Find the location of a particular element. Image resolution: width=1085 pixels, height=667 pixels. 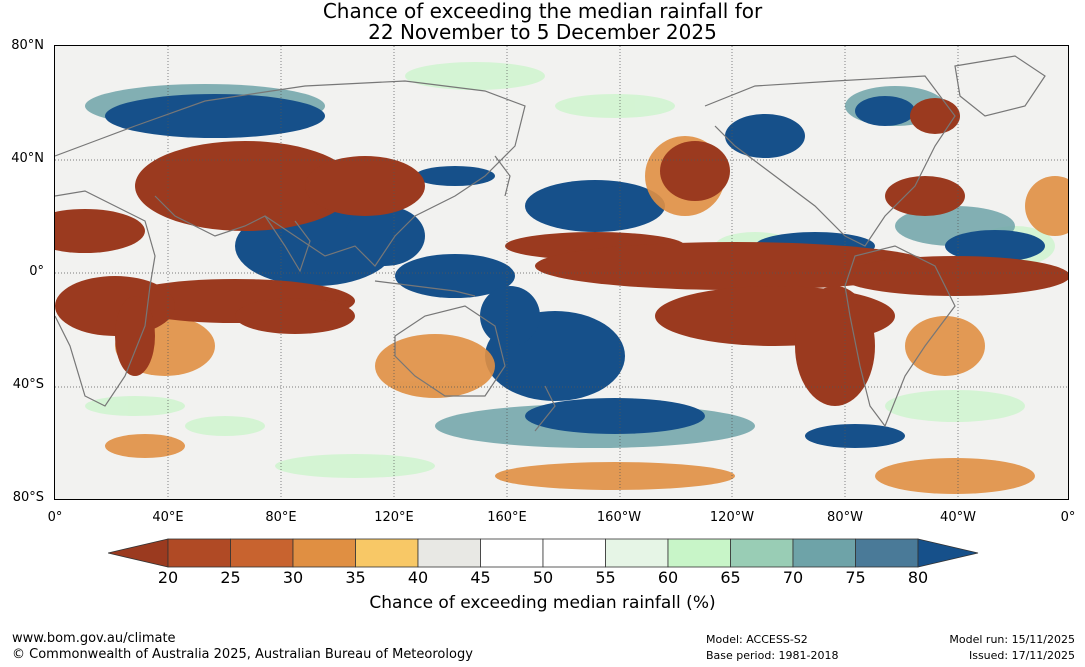

lon-label-40w: 40°W is located at coordinates (958, 517).